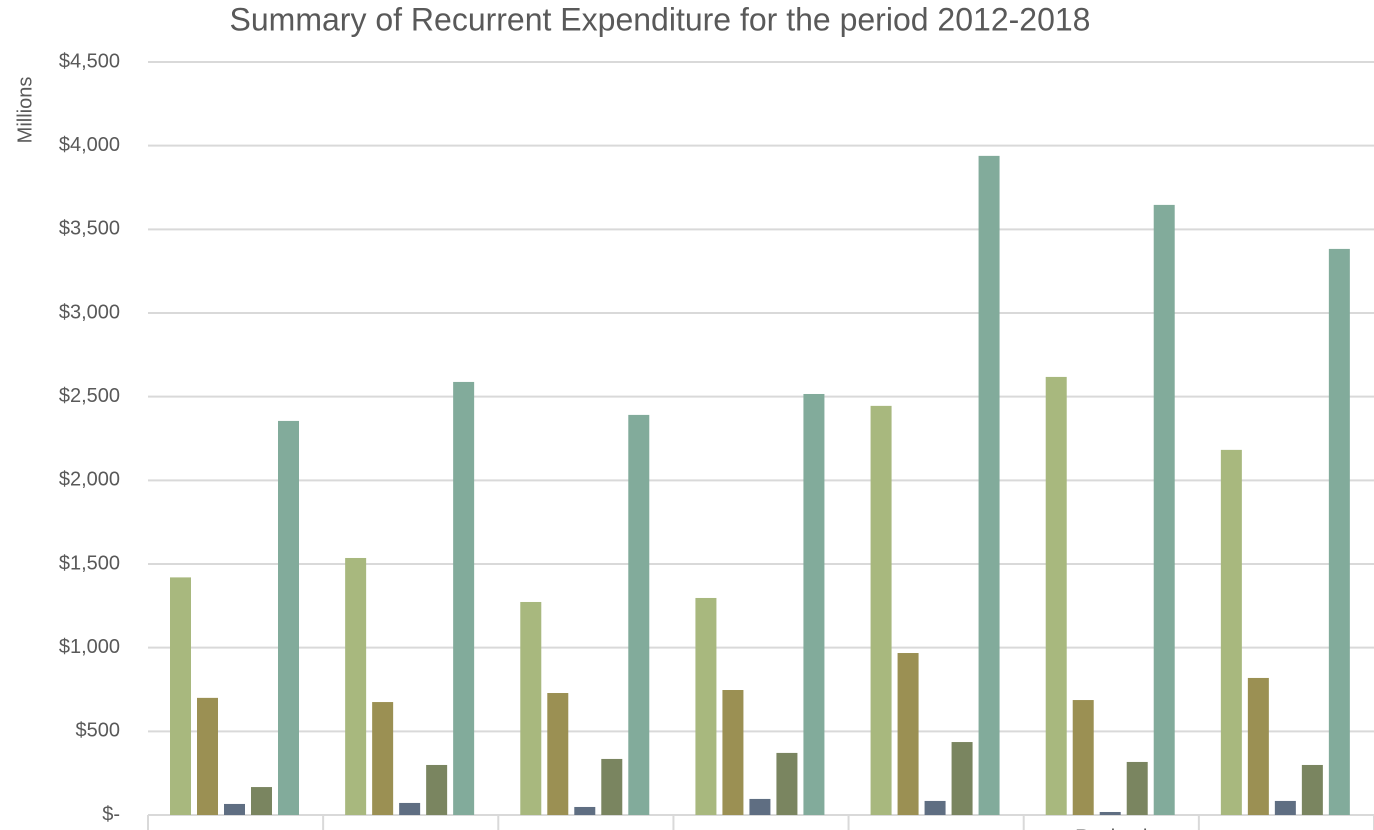  Describe the element at coordinates (89, 647) in the screenshot. I see `y-tick-label: $1,000` at that location.